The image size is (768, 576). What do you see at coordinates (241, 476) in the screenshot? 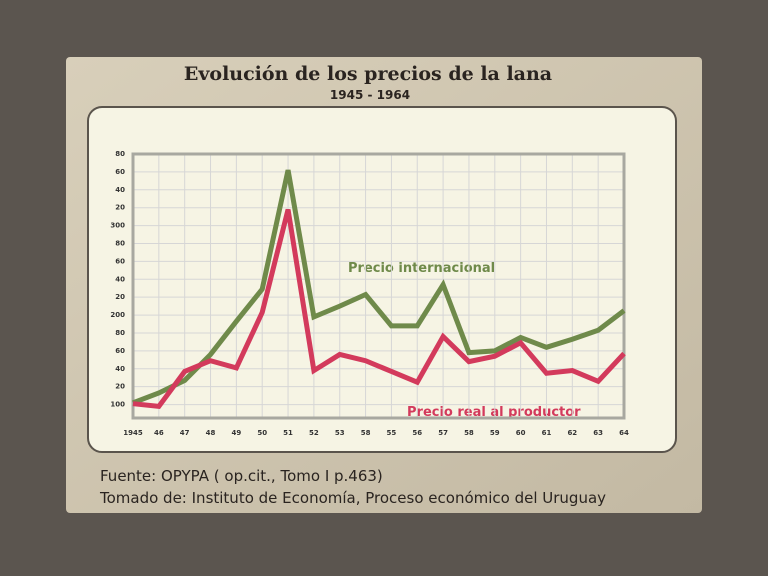
I see `footer-source: Fuente: OPYPA ( op.cit., Tomo I p.463)` at bounding box center [241, 476].